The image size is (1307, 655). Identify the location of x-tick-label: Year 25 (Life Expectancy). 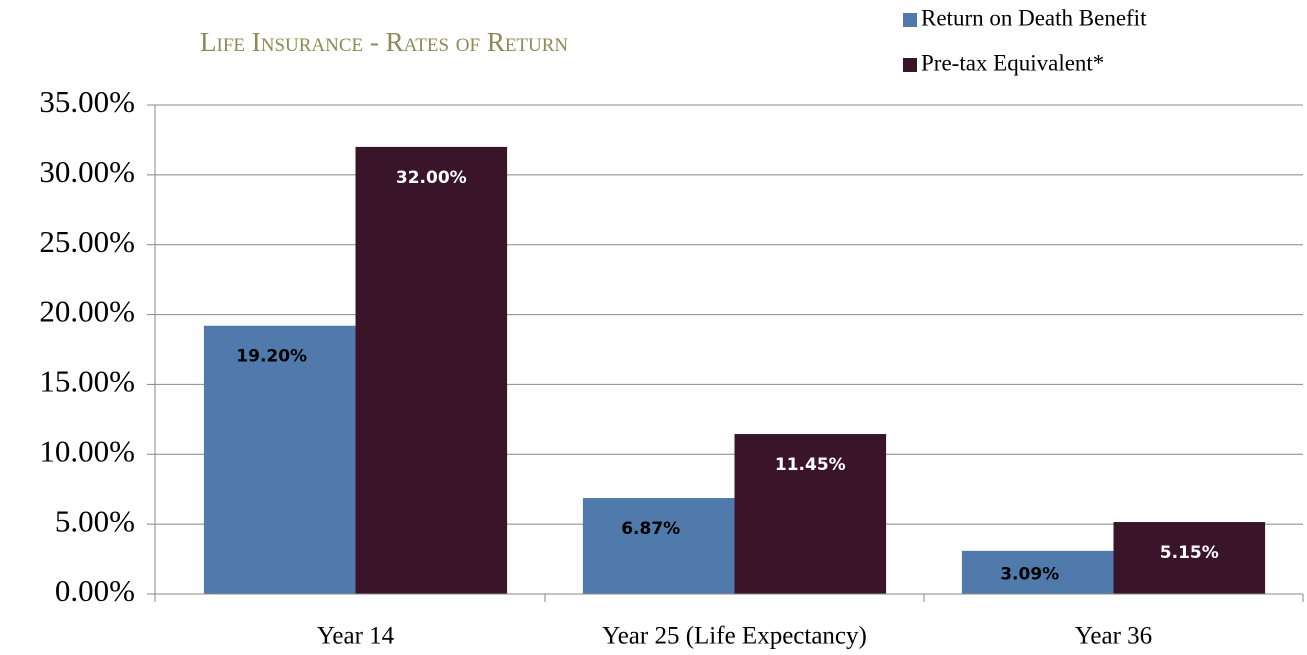
(734, 636).